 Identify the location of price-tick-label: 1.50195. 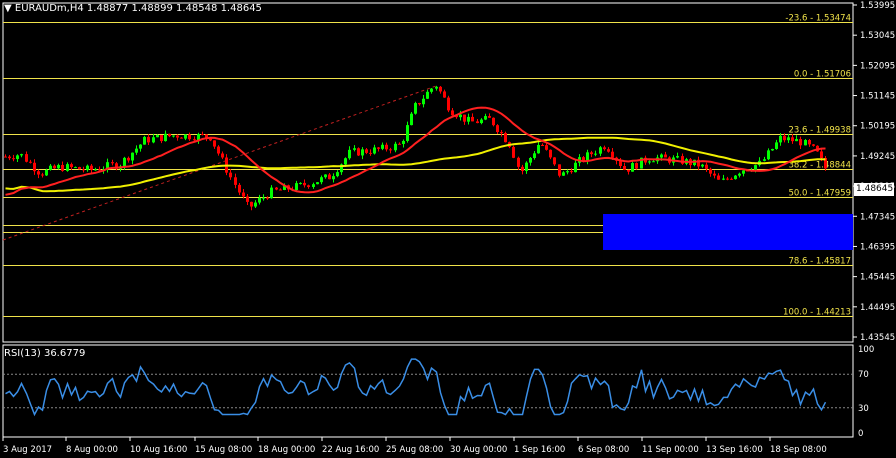
(877, 127).